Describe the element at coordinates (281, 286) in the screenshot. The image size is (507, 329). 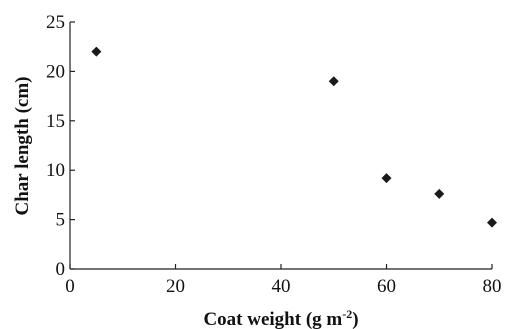
I see `x-tick-label: 40` at that location.